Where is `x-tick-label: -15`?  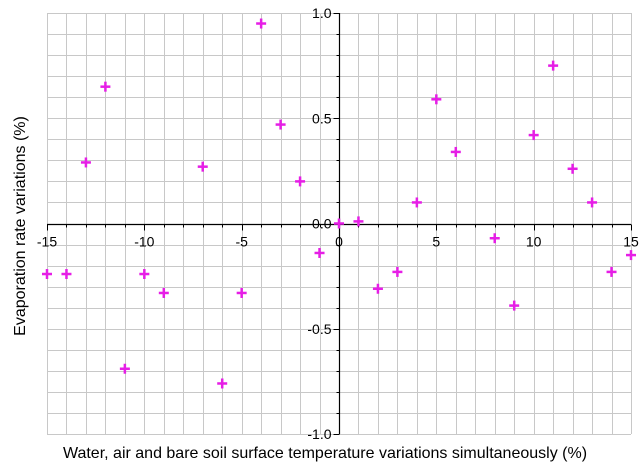 x-tick-label: -15 is located at coordinates (47, 242).